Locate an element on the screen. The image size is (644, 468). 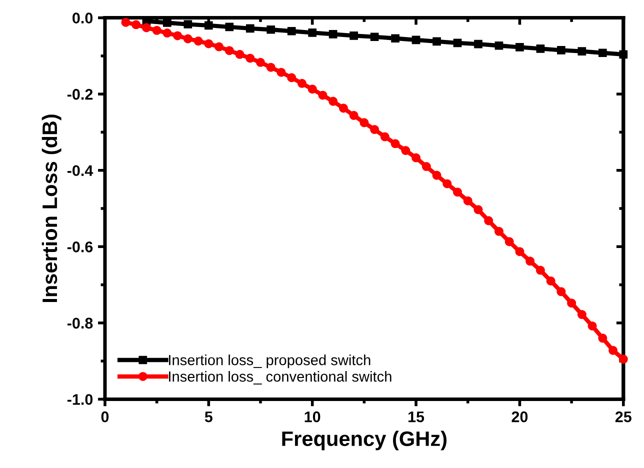
legend-label: Insertion loss_ conventional switch is located at coordinates (280, 377).